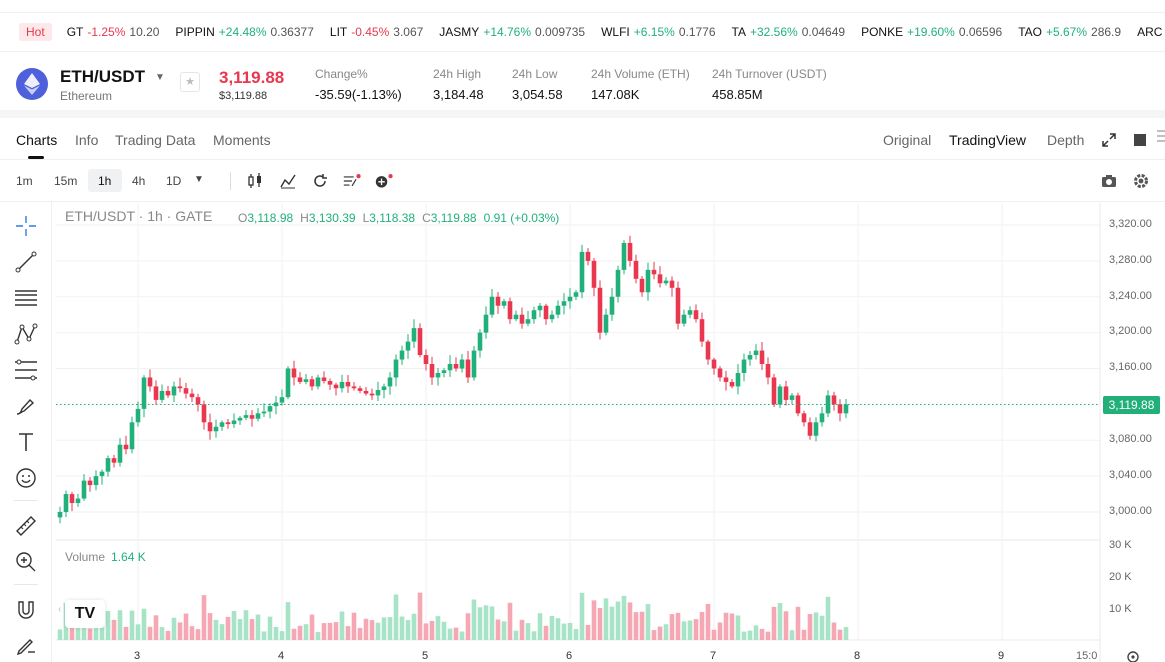  What do you see at coordinates (66, 181) in the screenshot?
I see `interval-15m: 15m` at bounding box center [66, 181].